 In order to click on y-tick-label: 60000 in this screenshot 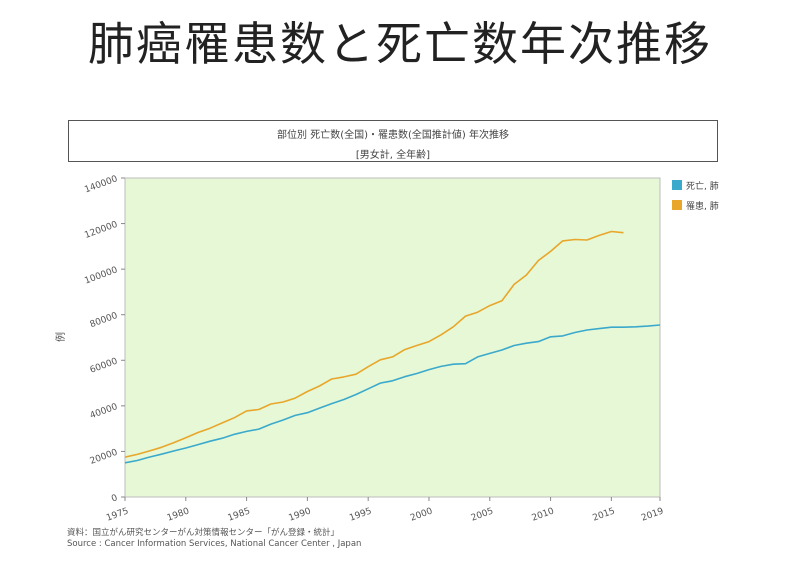, I will do `click(104, 365)`.